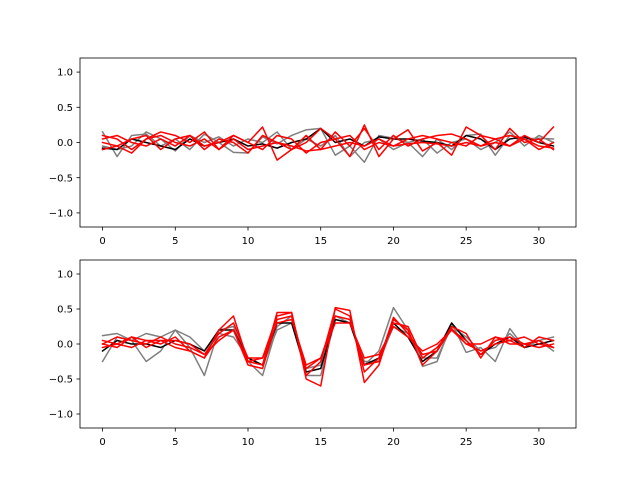  I want to click on y-tick-label-0-1: −0.5, so click(61, 178).